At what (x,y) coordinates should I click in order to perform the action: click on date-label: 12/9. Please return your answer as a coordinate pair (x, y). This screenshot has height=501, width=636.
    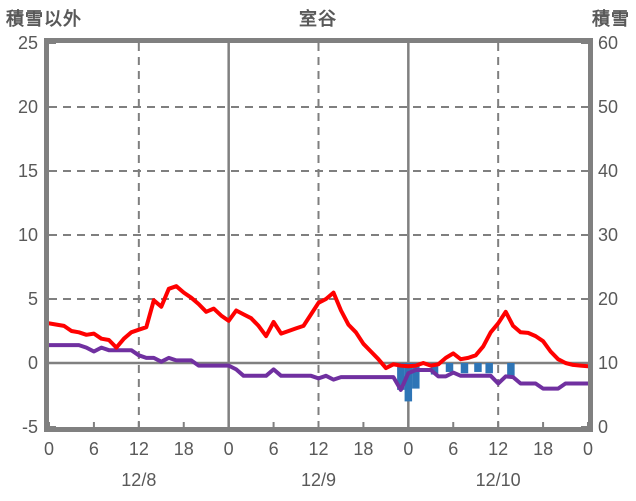
    Looking at the image, I should click on (318, 480).